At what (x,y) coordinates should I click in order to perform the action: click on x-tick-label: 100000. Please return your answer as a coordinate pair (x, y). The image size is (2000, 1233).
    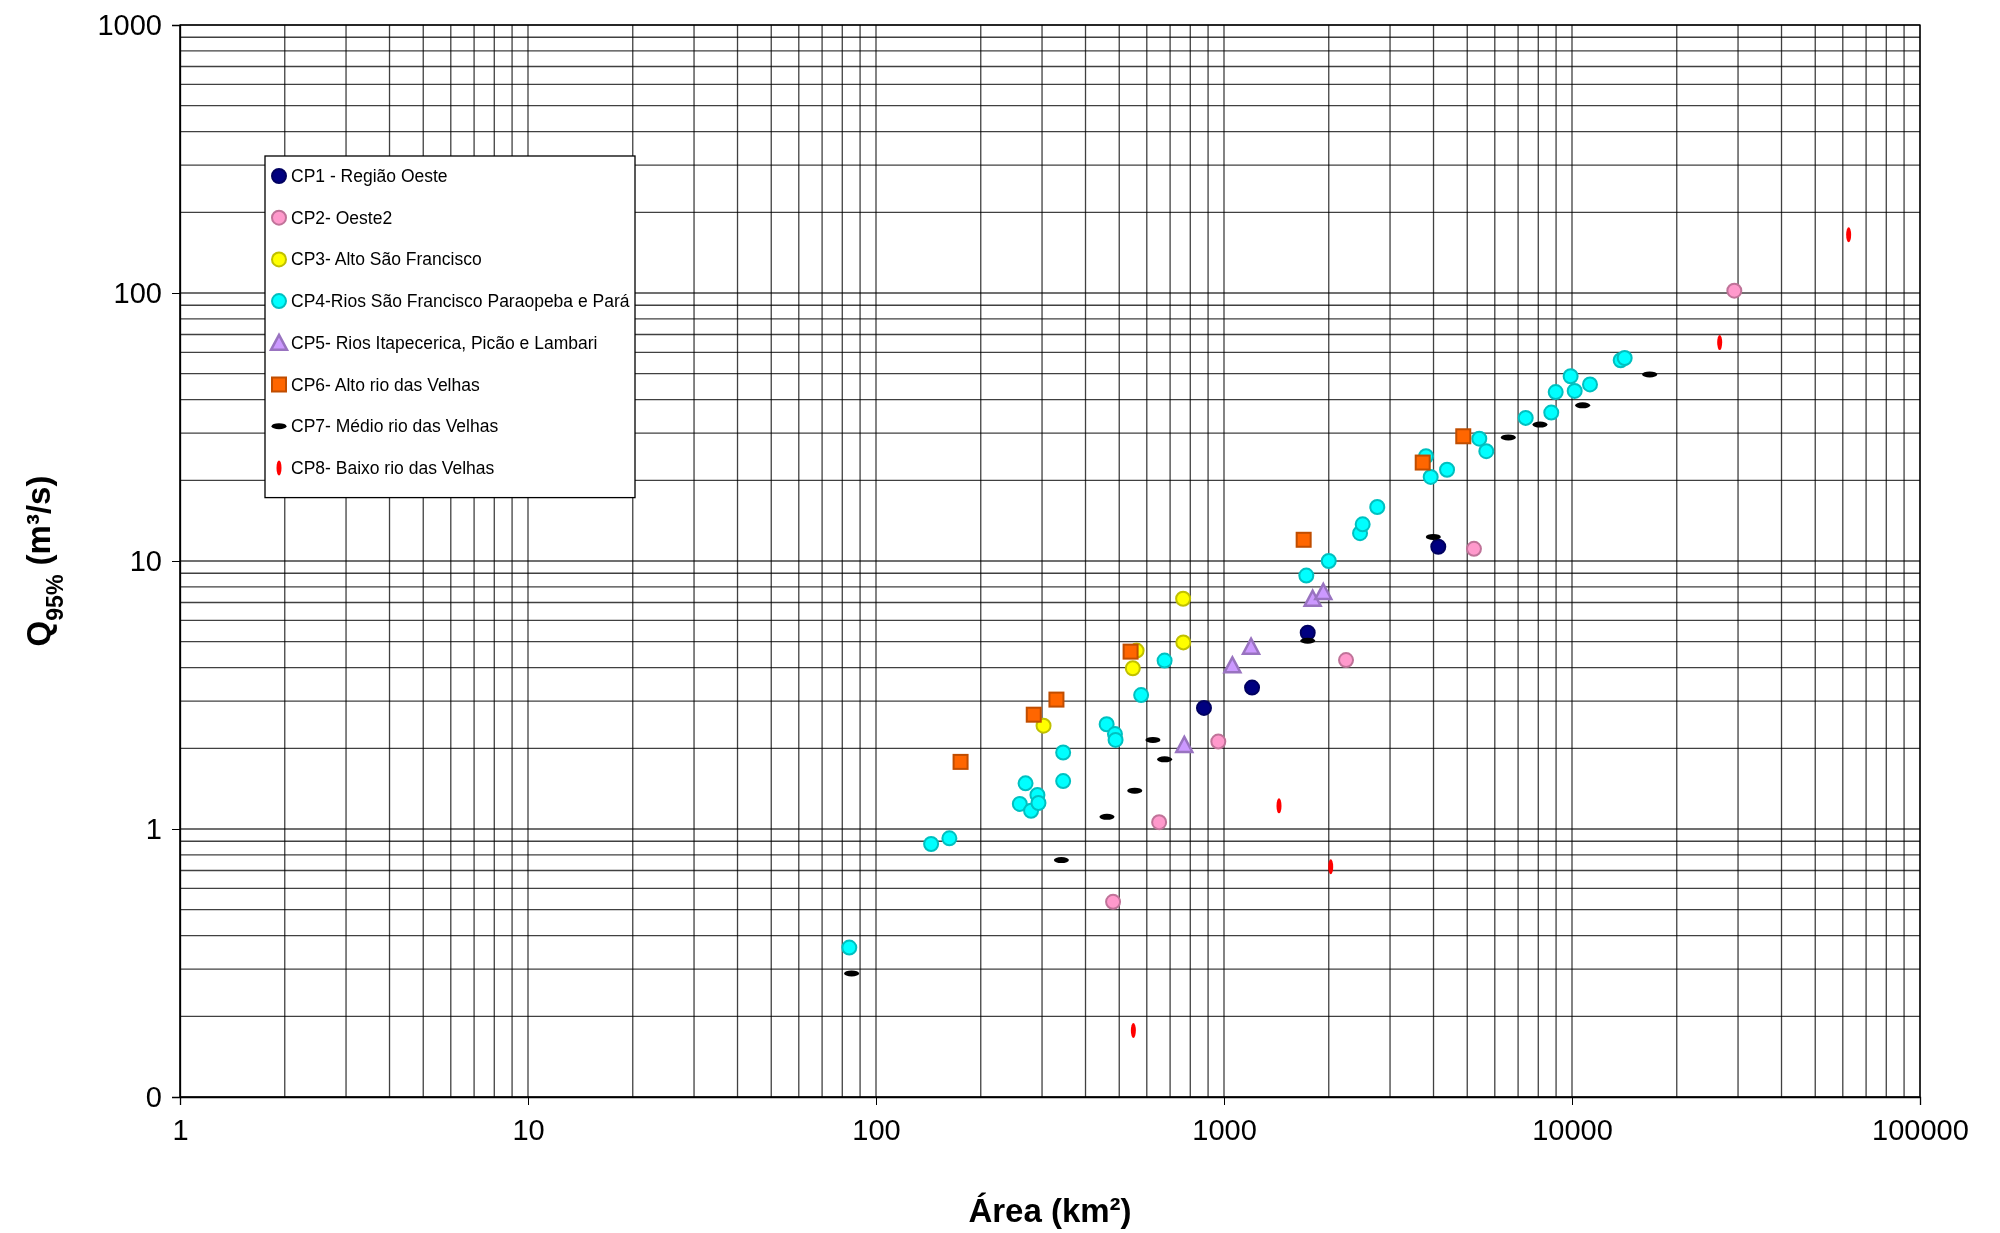
    Looking at the image, I should click on (1920, 1129).